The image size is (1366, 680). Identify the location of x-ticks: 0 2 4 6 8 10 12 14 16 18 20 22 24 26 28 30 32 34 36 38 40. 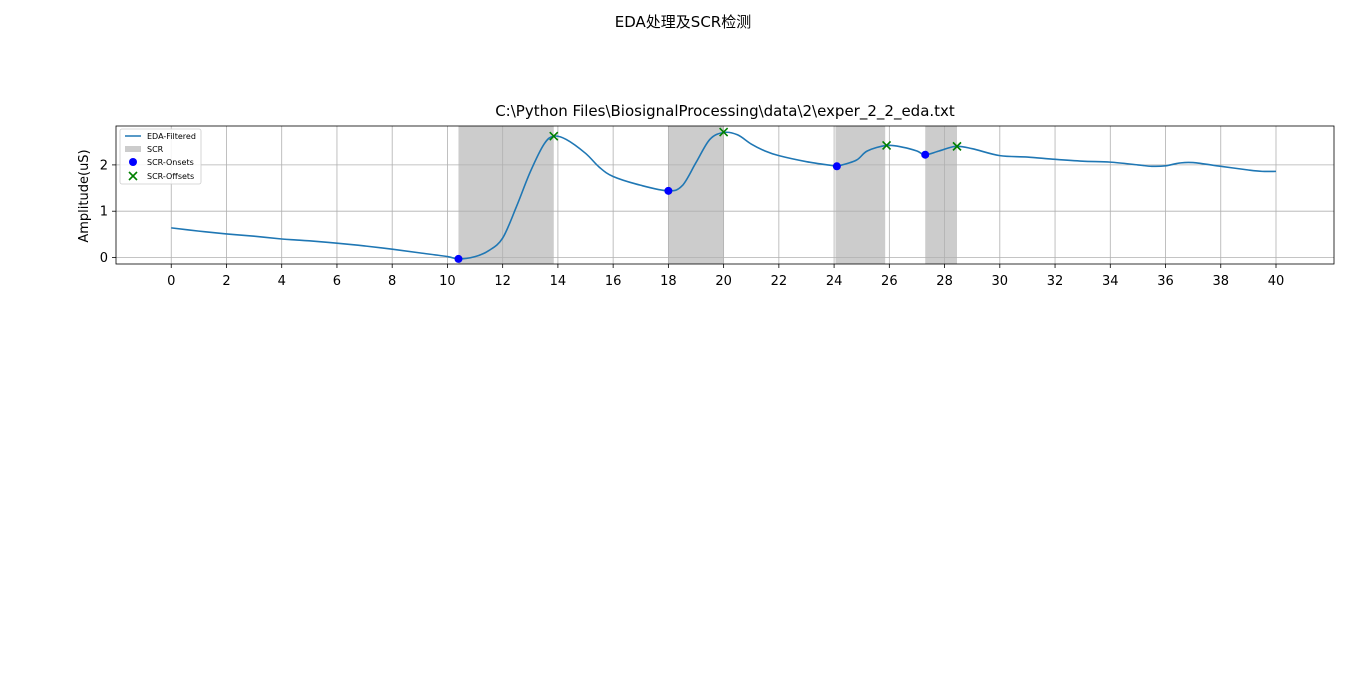
(725, 276).